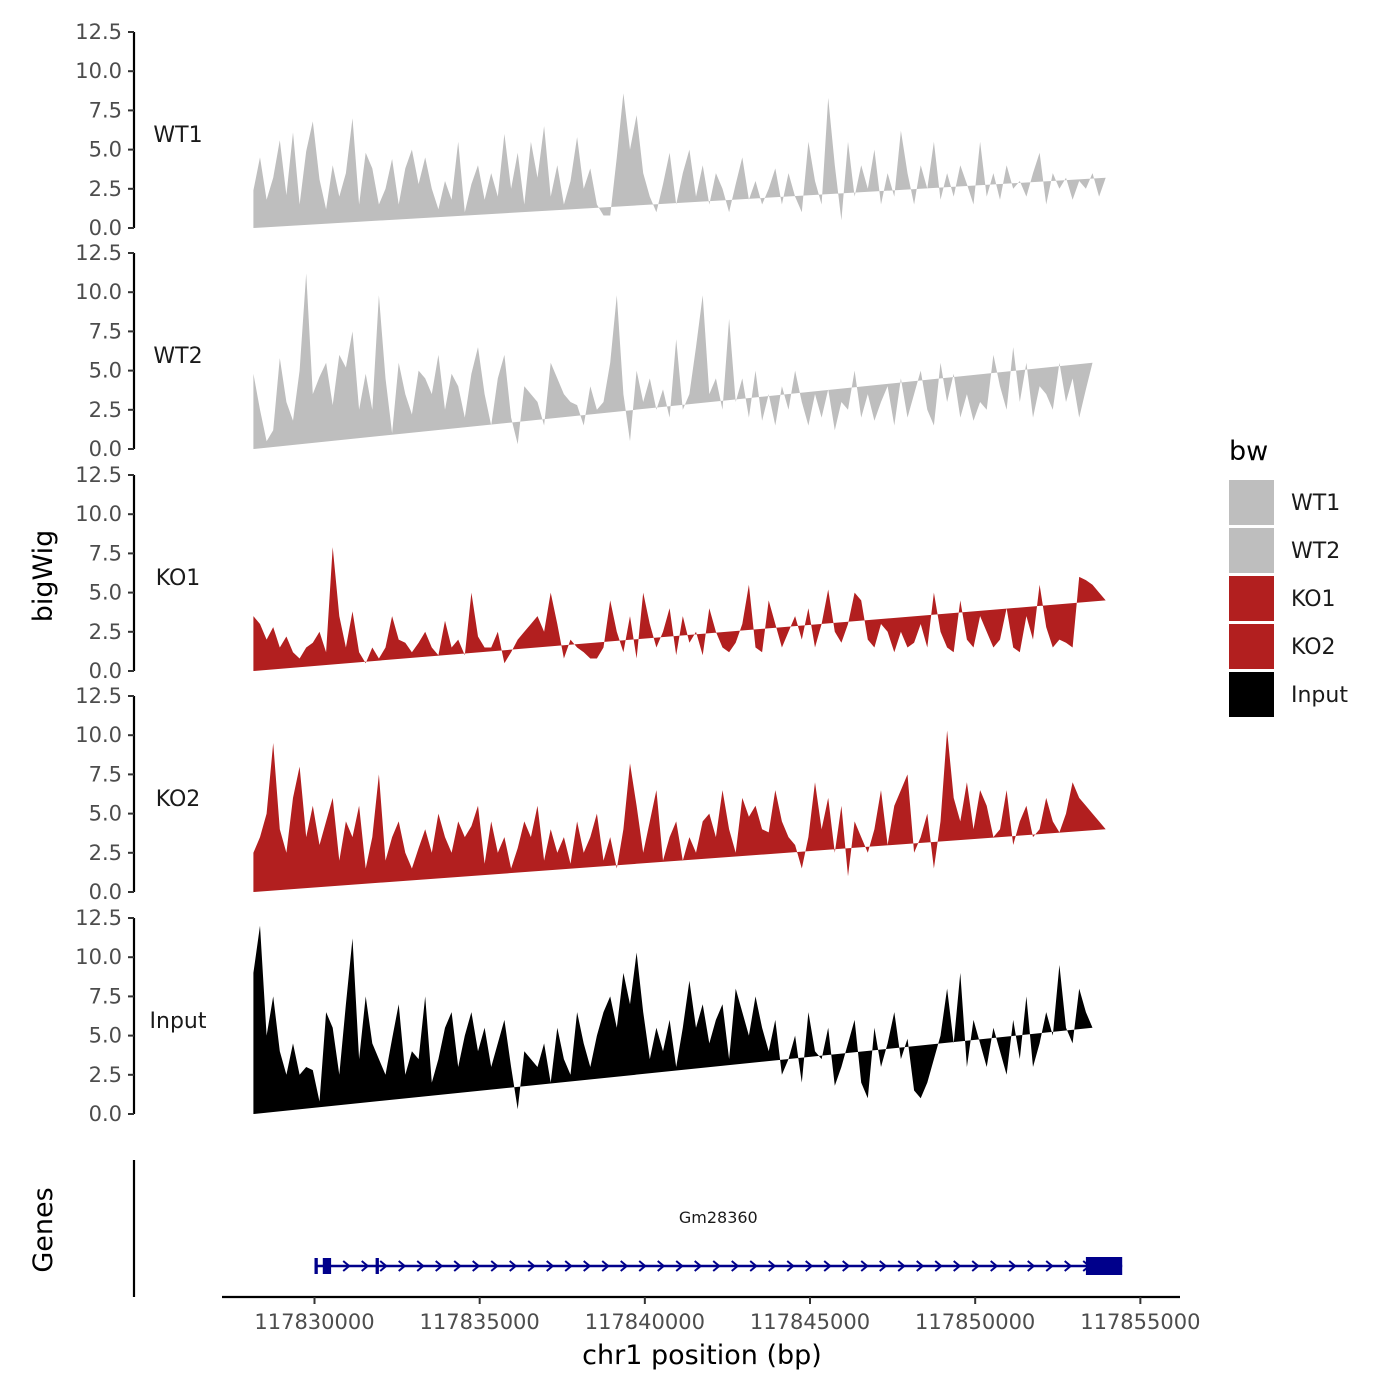 This screenshot has width=1400, height=1400. I want to click on track-ko1: 0.0 2.5 5.0 7.5 10.0 12.5 KO1, so click(590, 573).